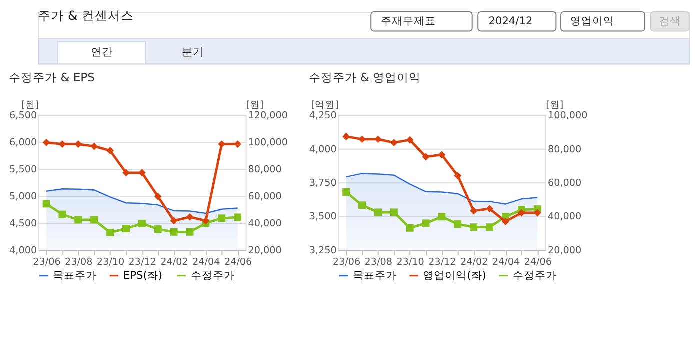  What do you see at coordinates (31, 105) in the screenshot?
I see `y-axis-title: [원]` at bounding box center [31, 105].